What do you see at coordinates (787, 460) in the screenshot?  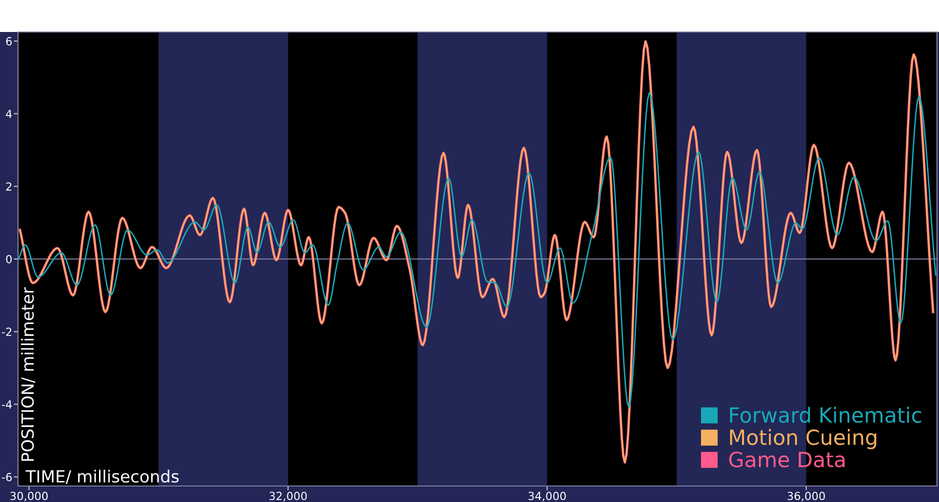 I see `legend-label: Game Data` at bounding box center [787, 460].